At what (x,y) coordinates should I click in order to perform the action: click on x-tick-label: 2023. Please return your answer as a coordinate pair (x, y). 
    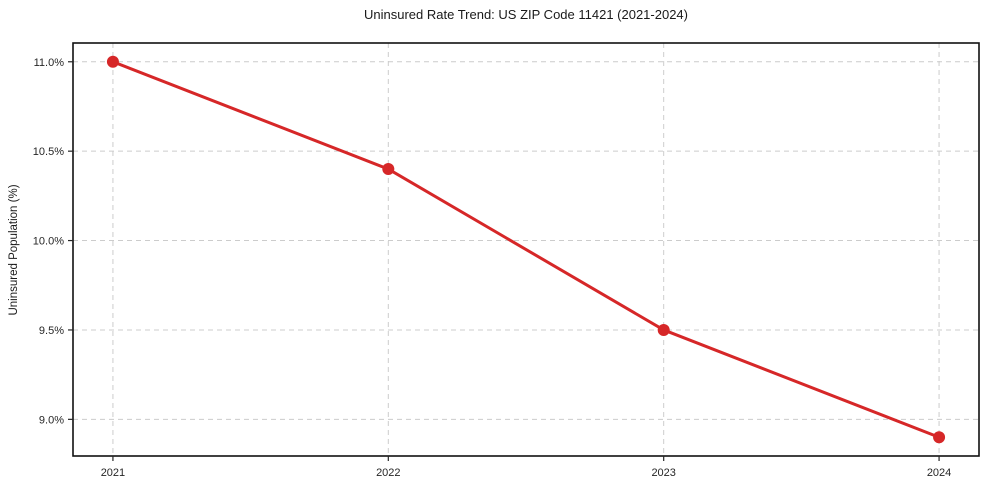
    Looking at the image, I should click on (663, 473).